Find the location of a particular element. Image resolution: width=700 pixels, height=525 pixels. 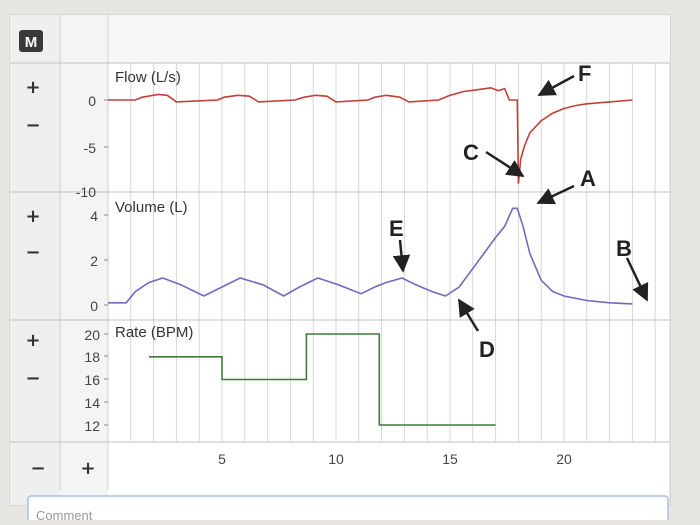

annotation-label-f: F is located at coordinates (584, 73).